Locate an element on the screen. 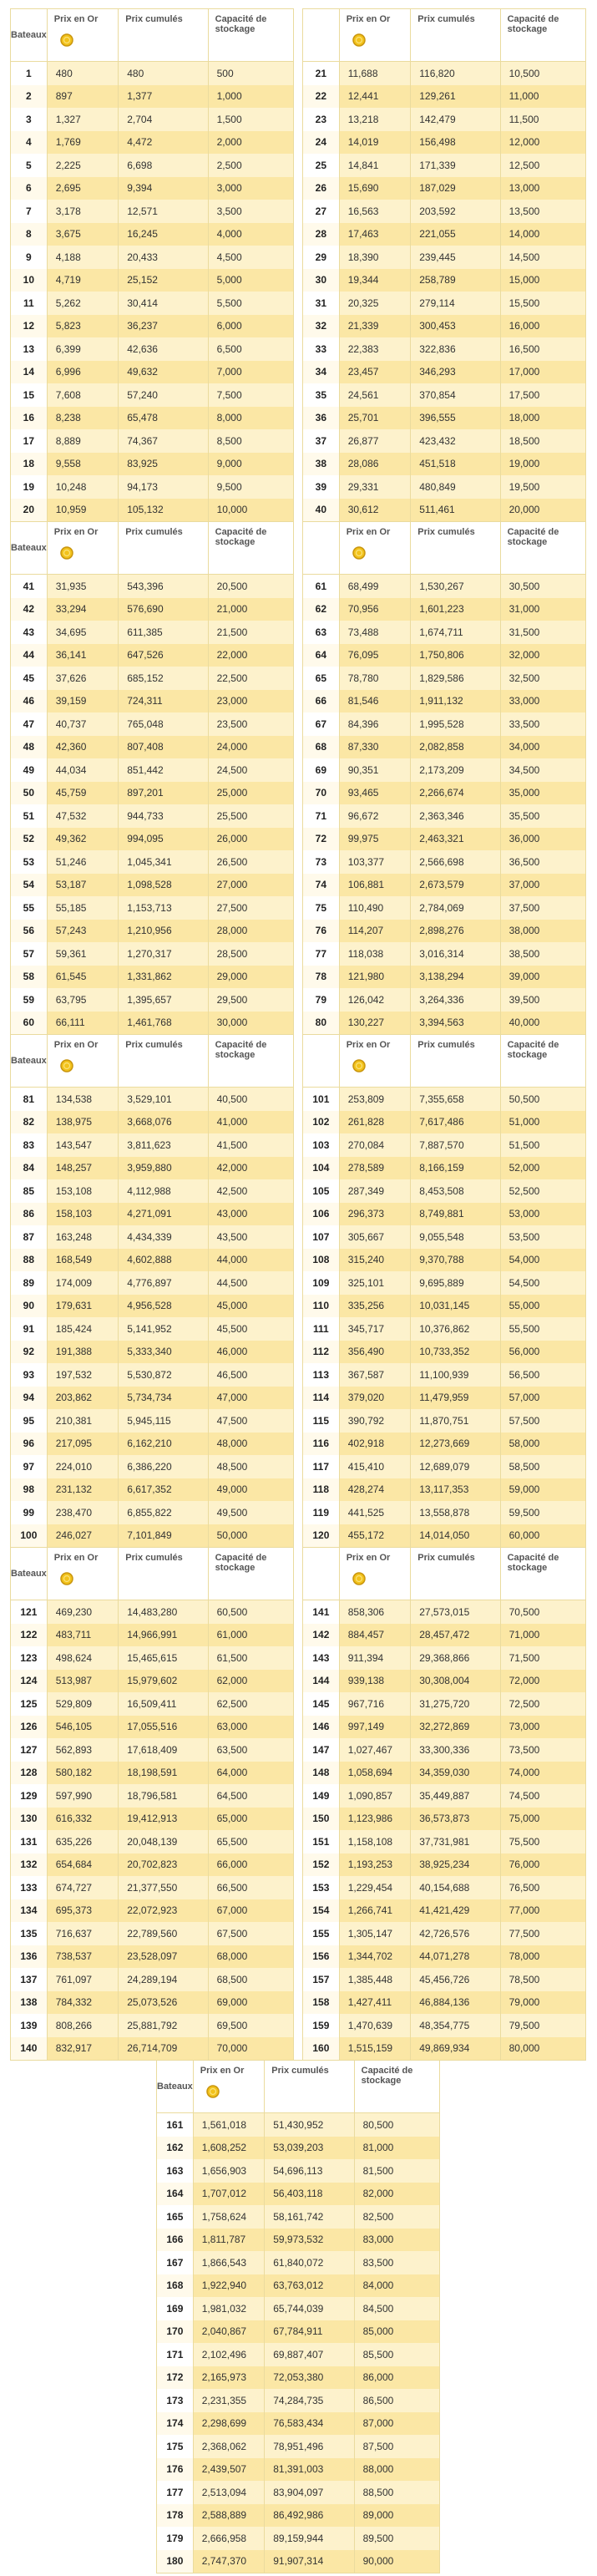 The height and width of the screenshot is (2576, 597). table-cell: 55,185 is located at coordinates (83, 908).